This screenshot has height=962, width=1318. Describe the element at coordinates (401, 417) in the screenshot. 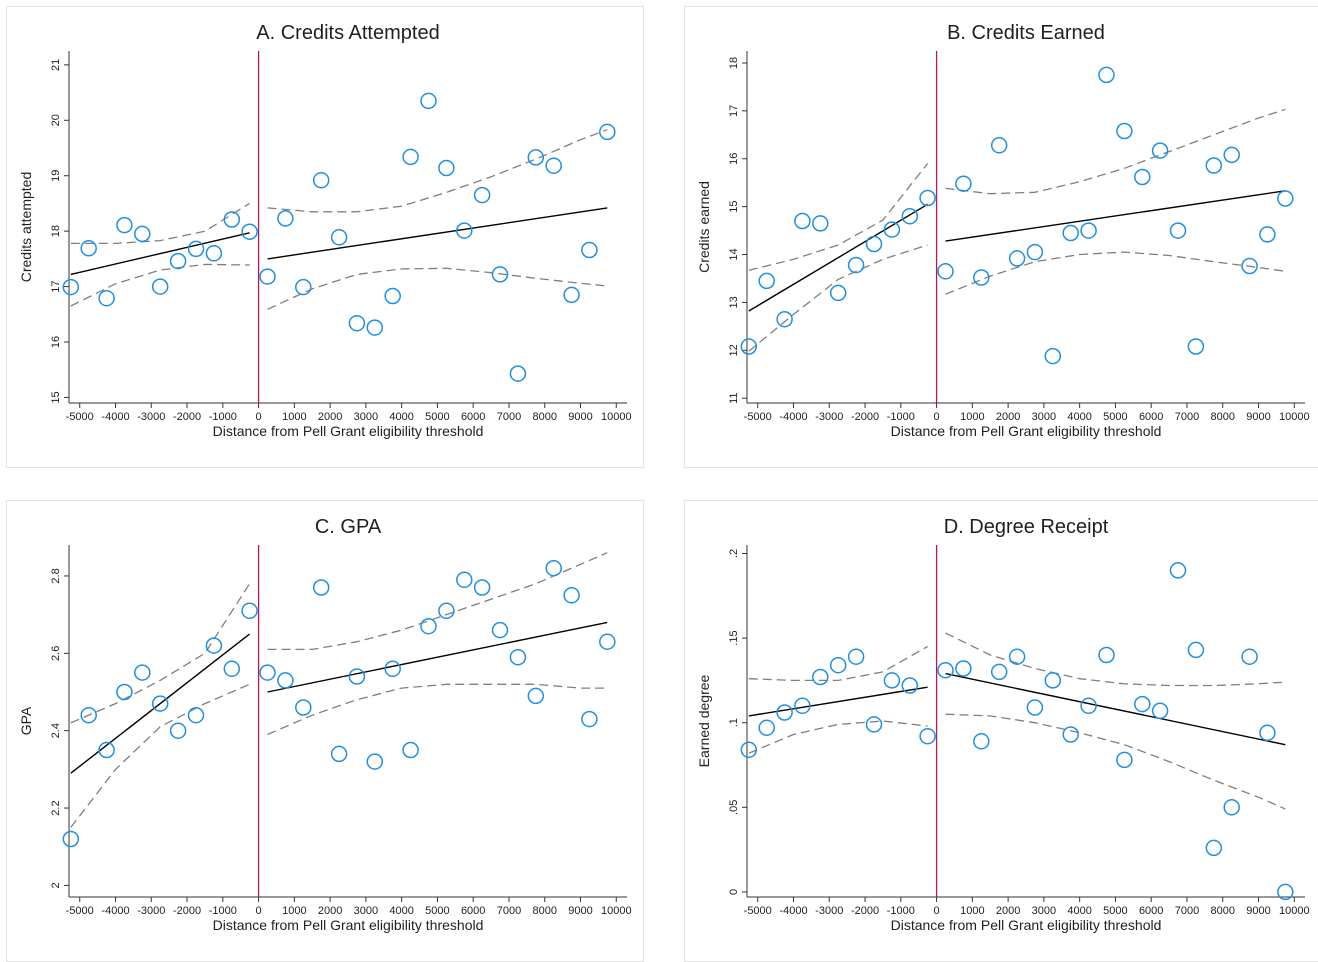

I see `x-tick-label: 4000` at that location.